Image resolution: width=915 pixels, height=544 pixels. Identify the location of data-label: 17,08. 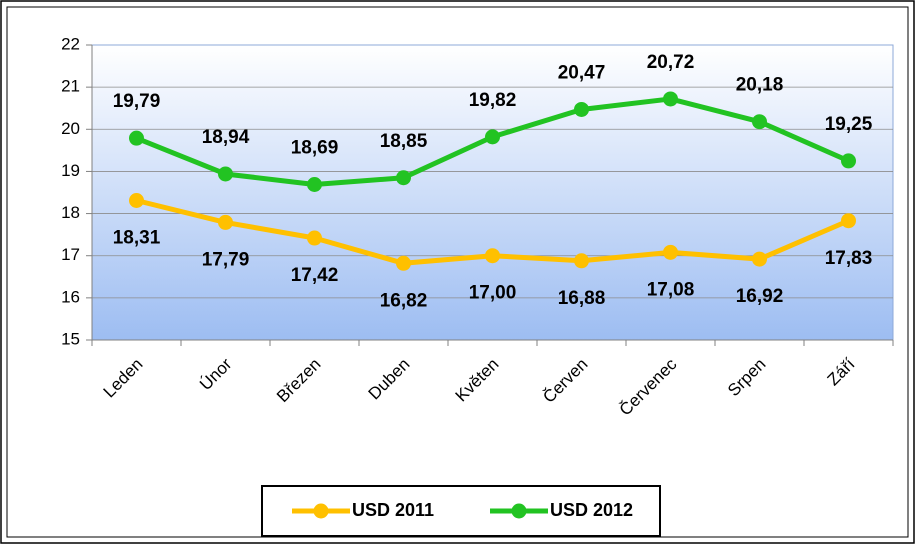
(671, 289).